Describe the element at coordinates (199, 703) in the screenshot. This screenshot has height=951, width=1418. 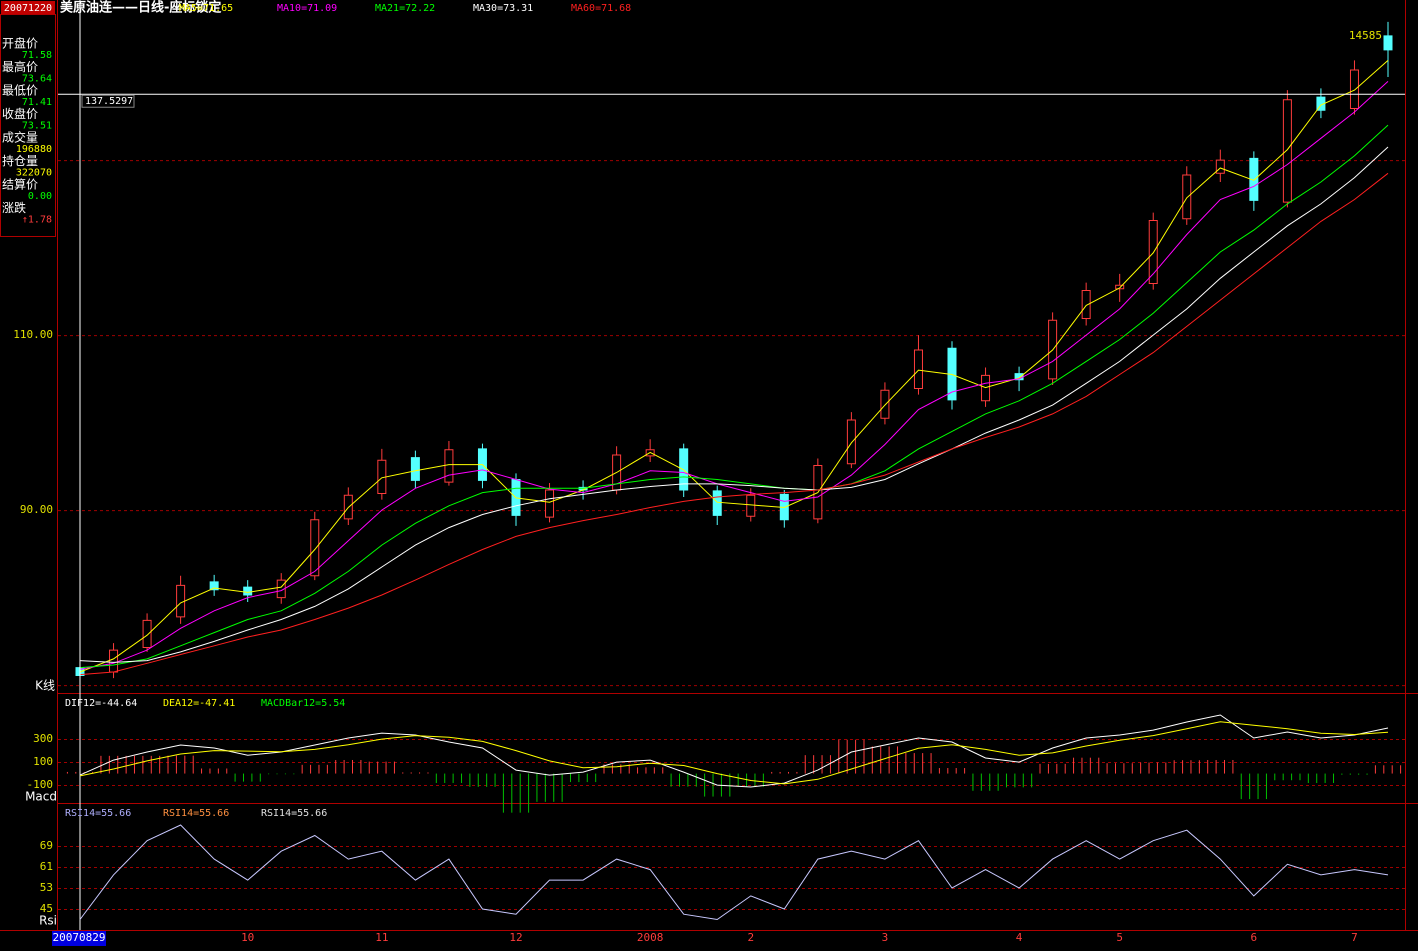
I see `legend-entry: DEA12=-47.41` at that location.